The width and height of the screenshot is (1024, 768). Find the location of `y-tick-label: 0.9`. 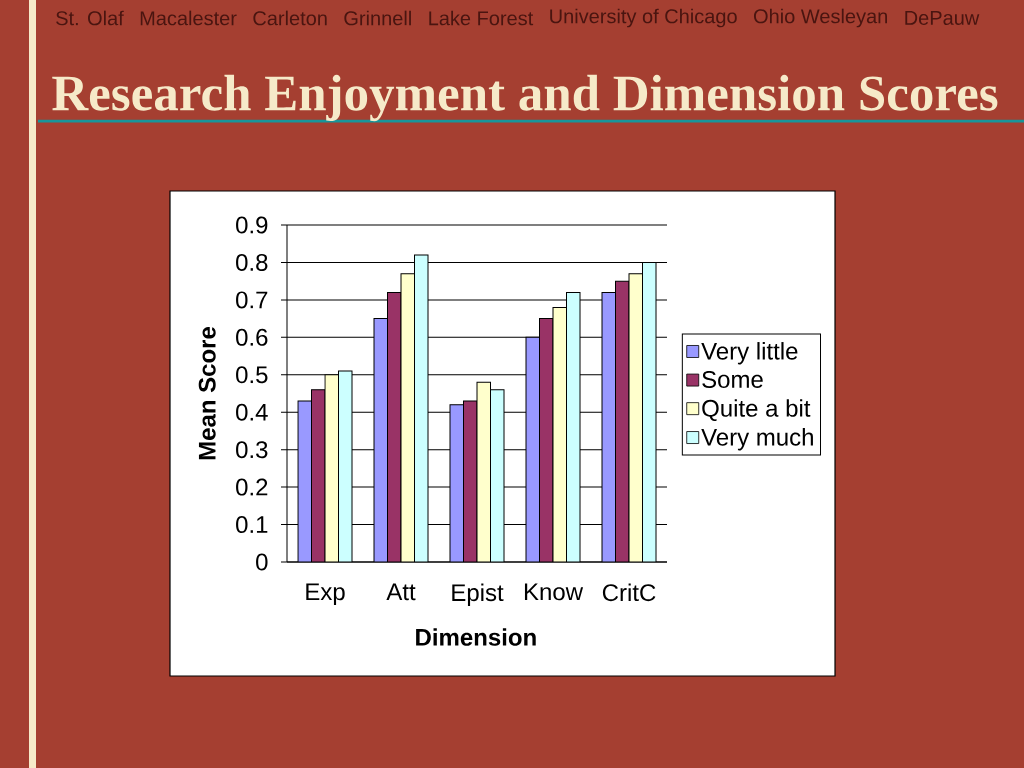

y-tick-label: 0.9 is located at coordinates (252, 225).